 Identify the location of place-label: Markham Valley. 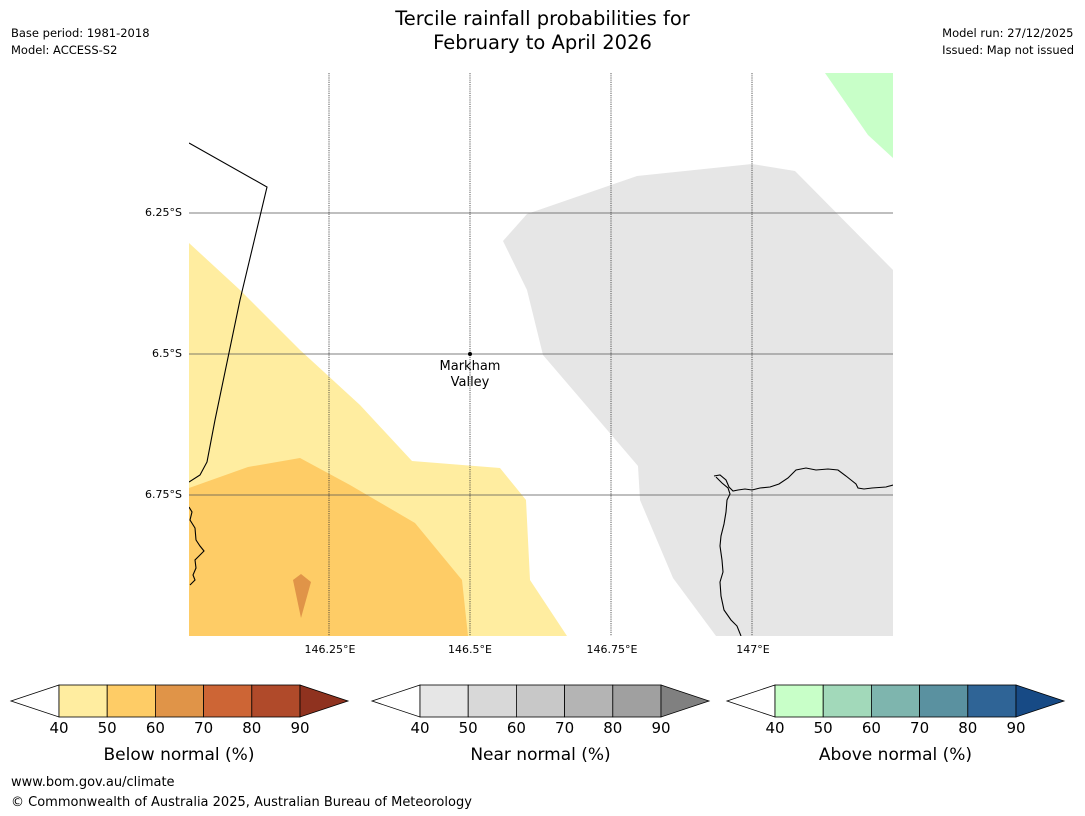
(470, 375).